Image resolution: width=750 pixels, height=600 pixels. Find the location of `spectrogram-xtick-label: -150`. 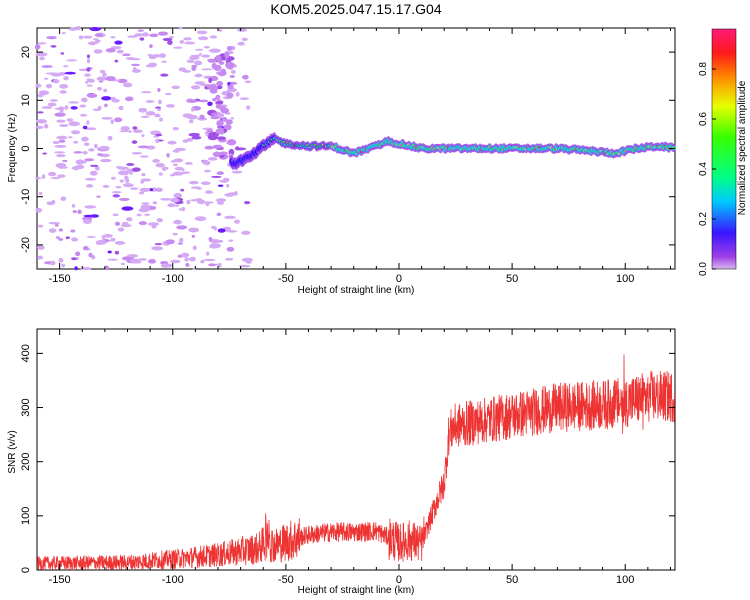

spectrogram-xtick-label: -150 is located at coordinates (60, 279).